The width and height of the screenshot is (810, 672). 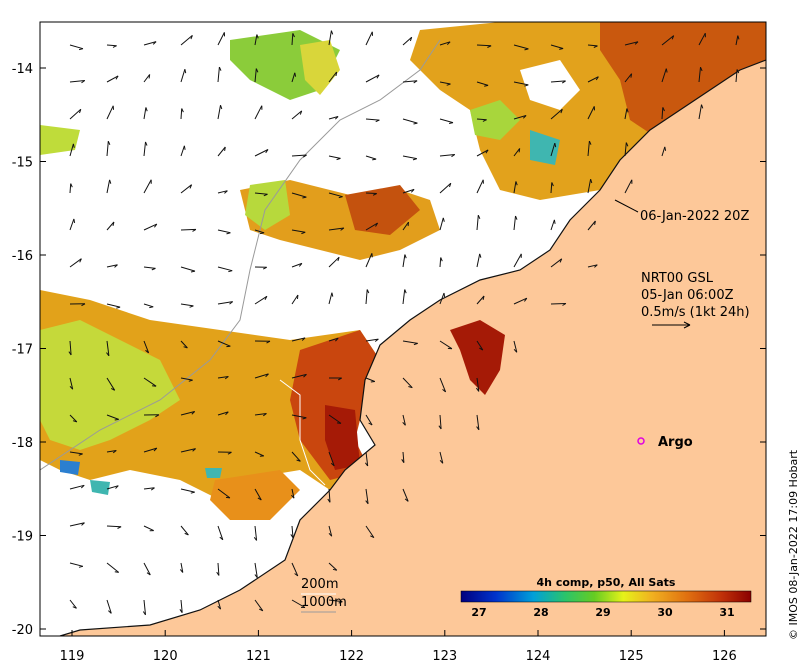 I want to click on lon-tick-label: 121, so click(x=258, y=656).